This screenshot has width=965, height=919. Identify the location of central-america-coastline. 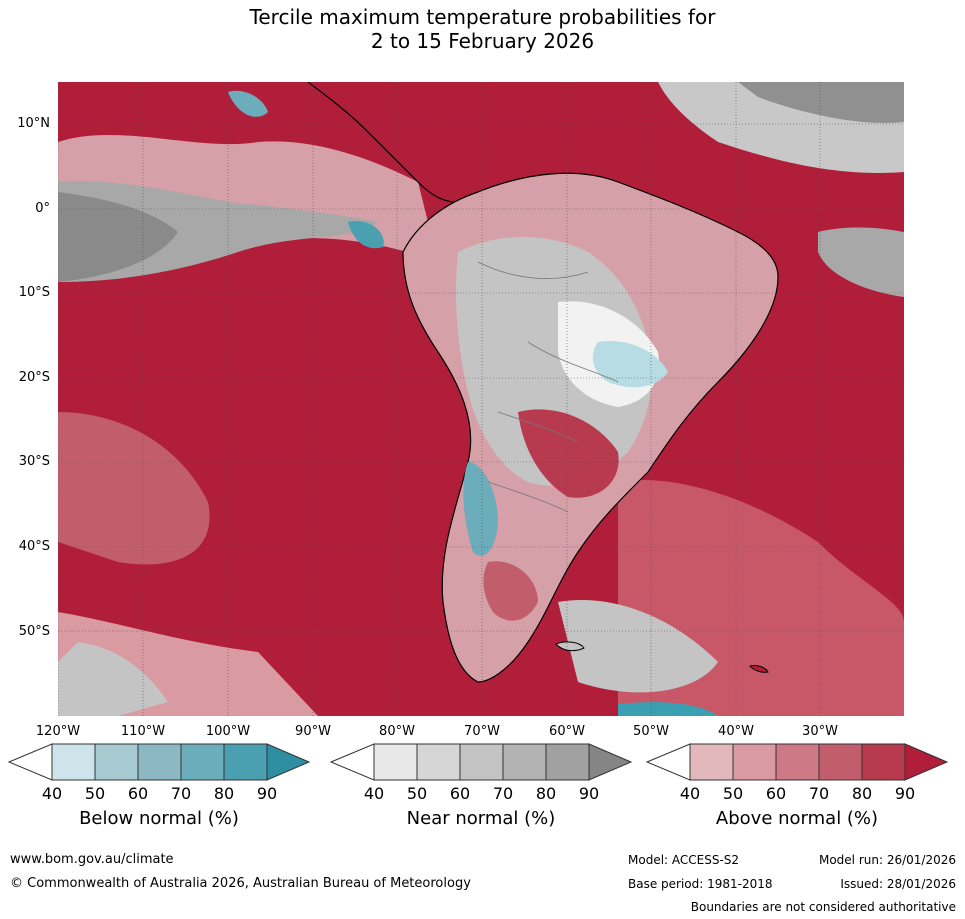
(380, 142).